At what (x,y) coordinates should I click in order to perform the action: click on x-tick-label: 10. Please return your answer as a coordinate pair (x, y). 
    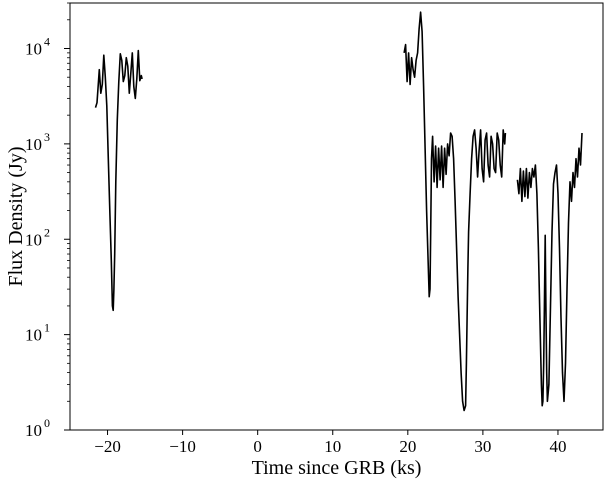
    Looking at the image, I should click on (332, 446).